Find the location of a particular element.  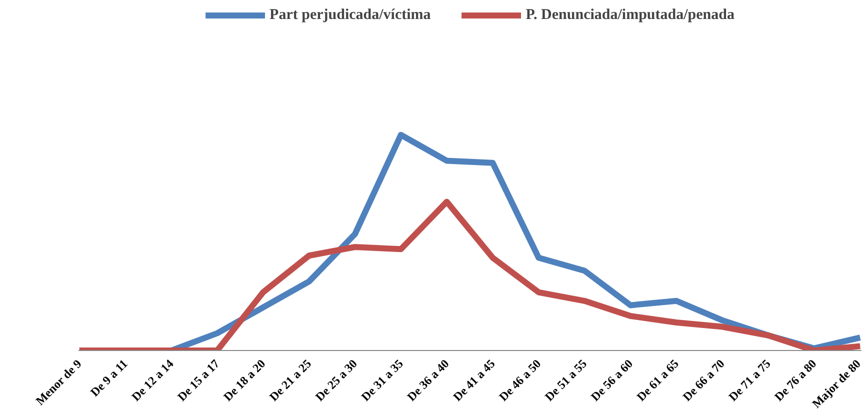

x-tick-label: De 56 a 60 is located at coordinates (612, 380).